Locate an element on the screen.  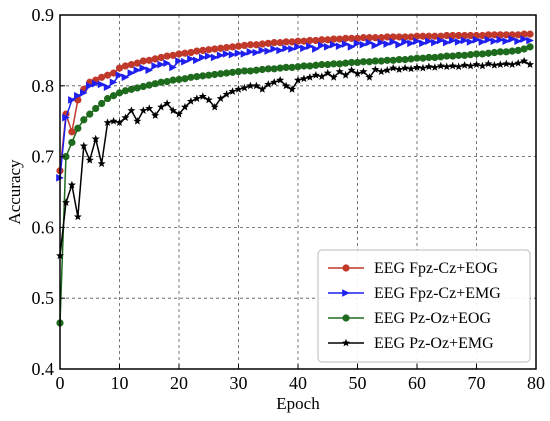
x-tick-label: 0 is located at coordinates (60, 383).